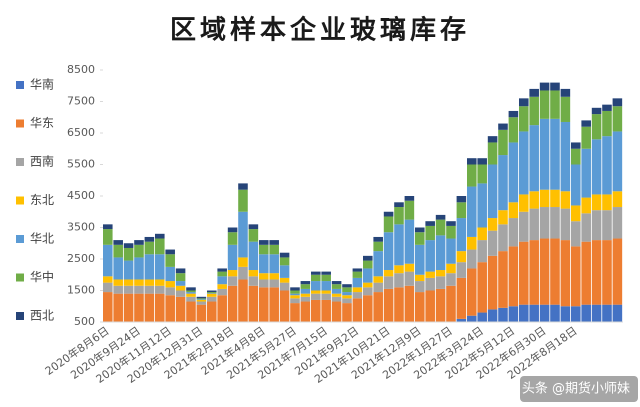 This screenshot has width=640, height=407. I want to click on legend-label: 华中, so click(42, 276).